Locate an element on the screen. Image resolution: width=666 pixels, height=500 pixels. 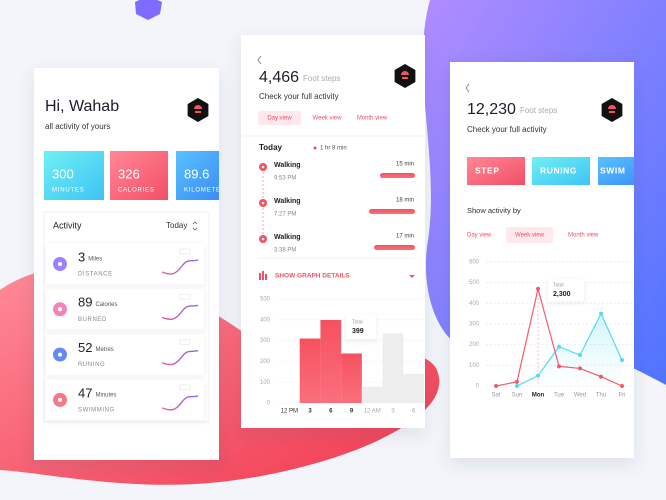
y-tick-label: 400 is located at coordinates (265, 320).